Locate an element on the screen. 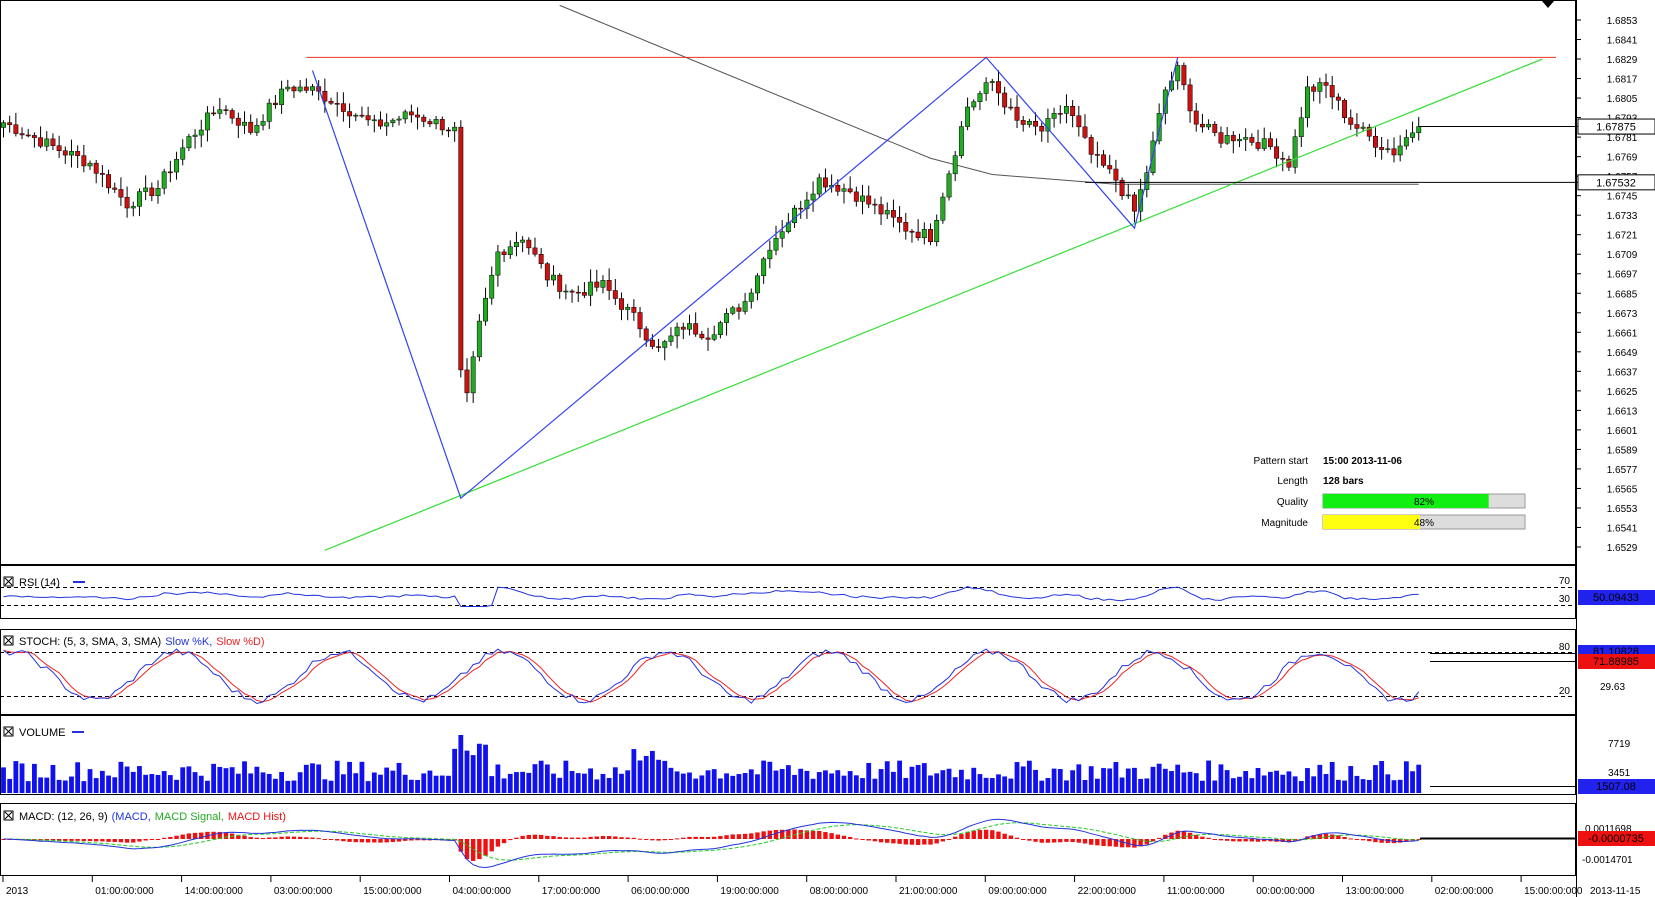 The height and width of the screenshot is (897, 1655). scroll-triangle-icon is located at coordinates (1548, 4).